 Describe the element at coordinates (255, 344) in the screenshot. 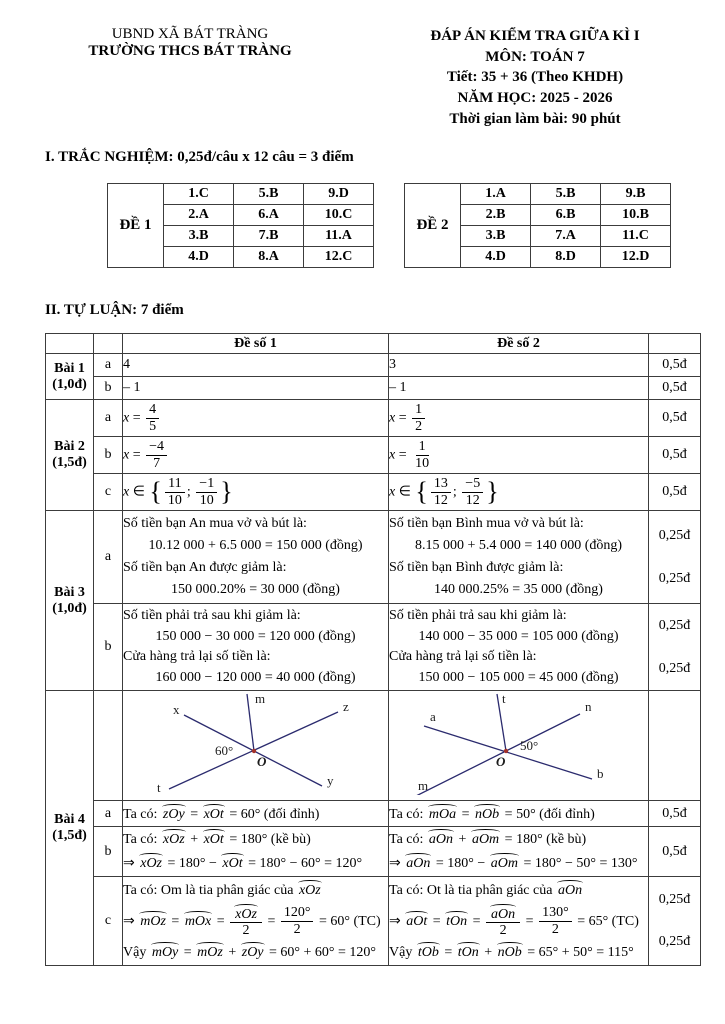

I see `column-header-de1: Đề số 1` at that location.